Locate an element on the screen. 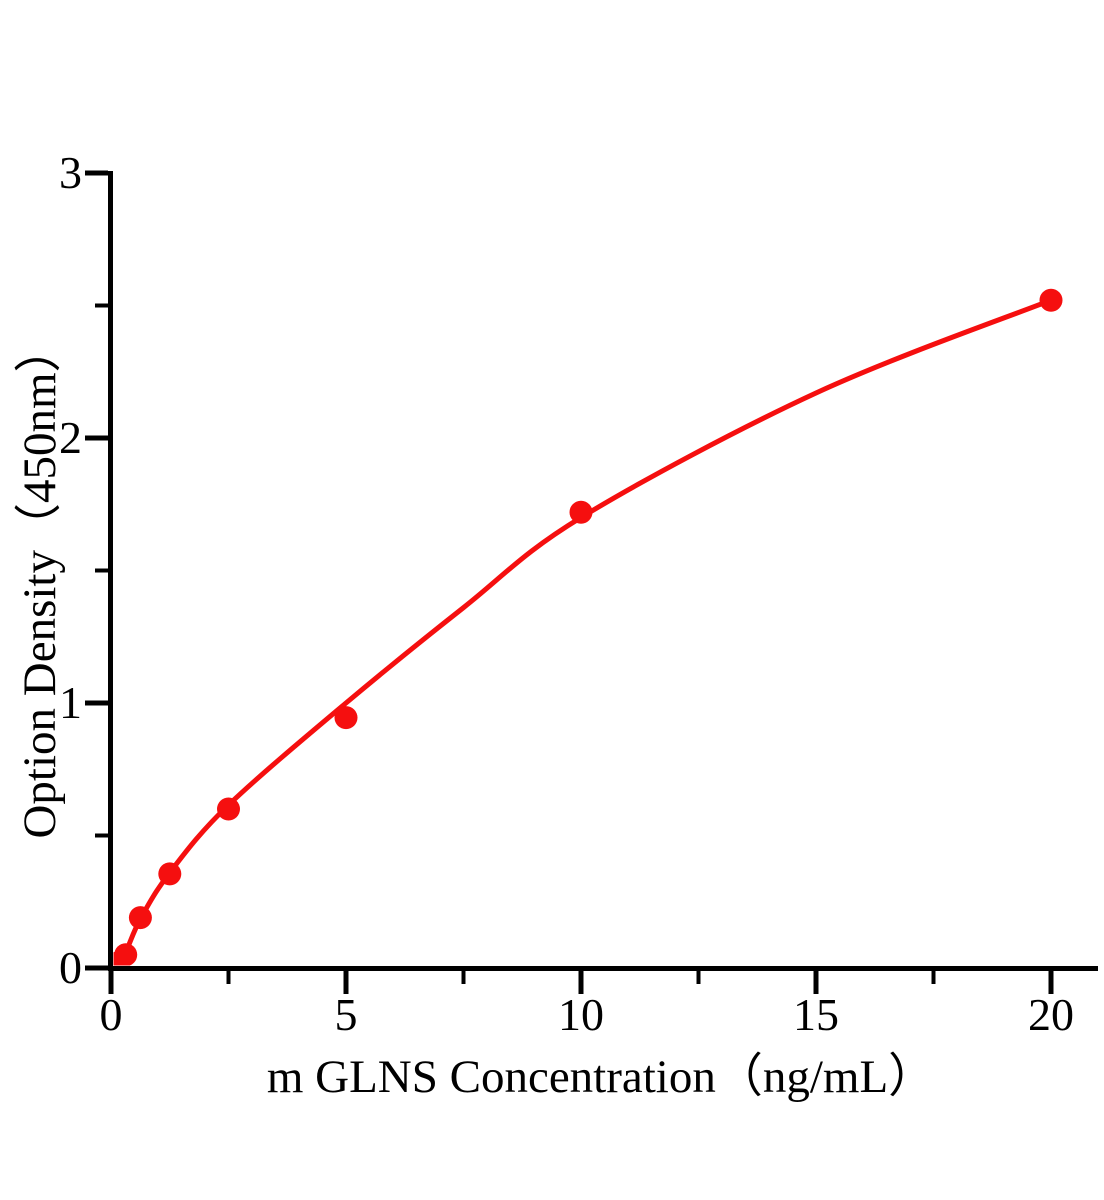  y-axis-ticks is located at coordinates (96, 570).